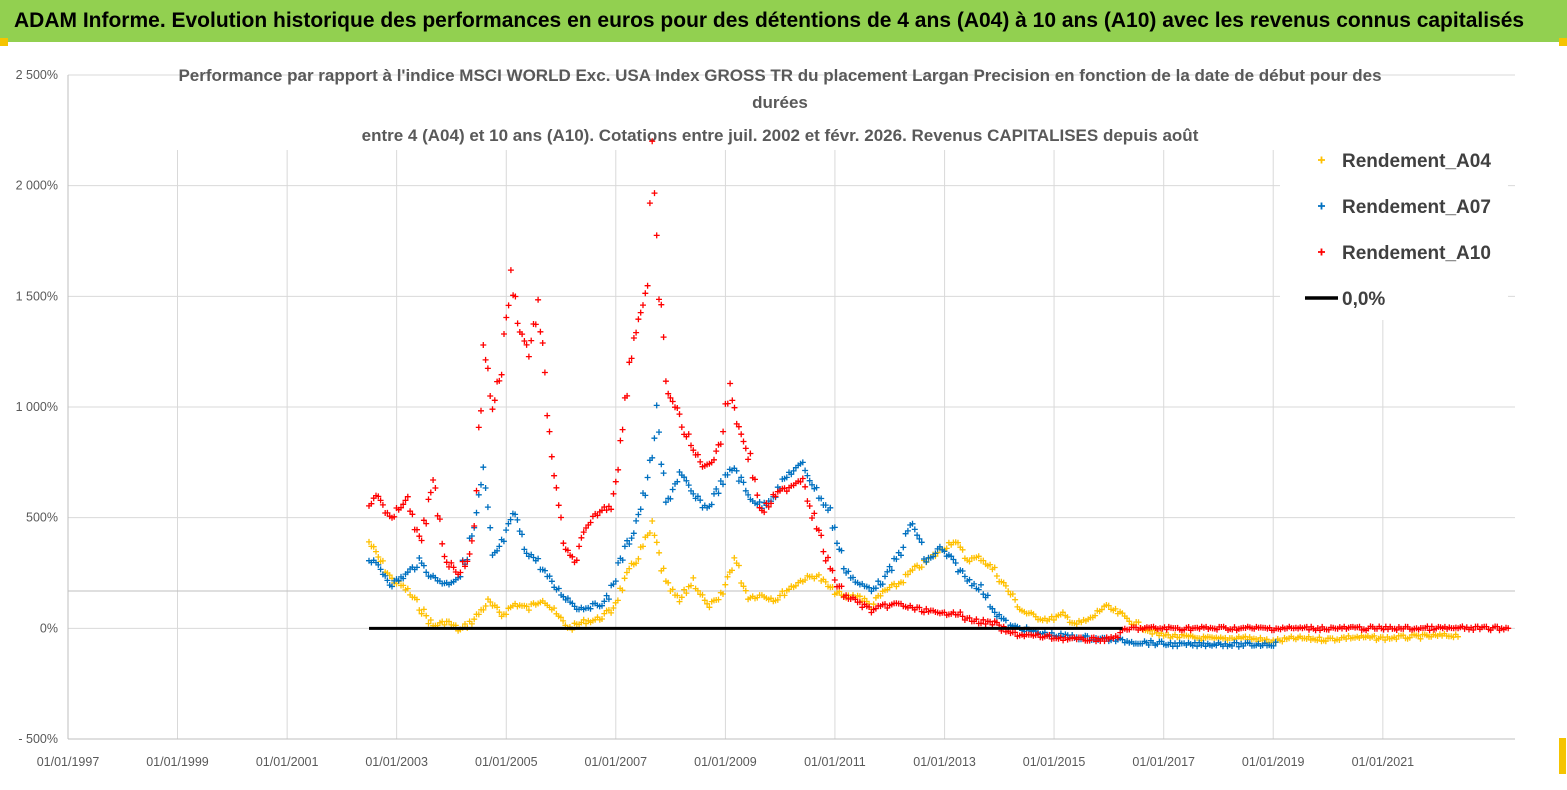 This screenshot has height=790, width=1567. What do you see at coordinates (1273, 762) in the screenshot?
I see `x-tick-label: 01/01/2019` at bounding box center [1273, 762].